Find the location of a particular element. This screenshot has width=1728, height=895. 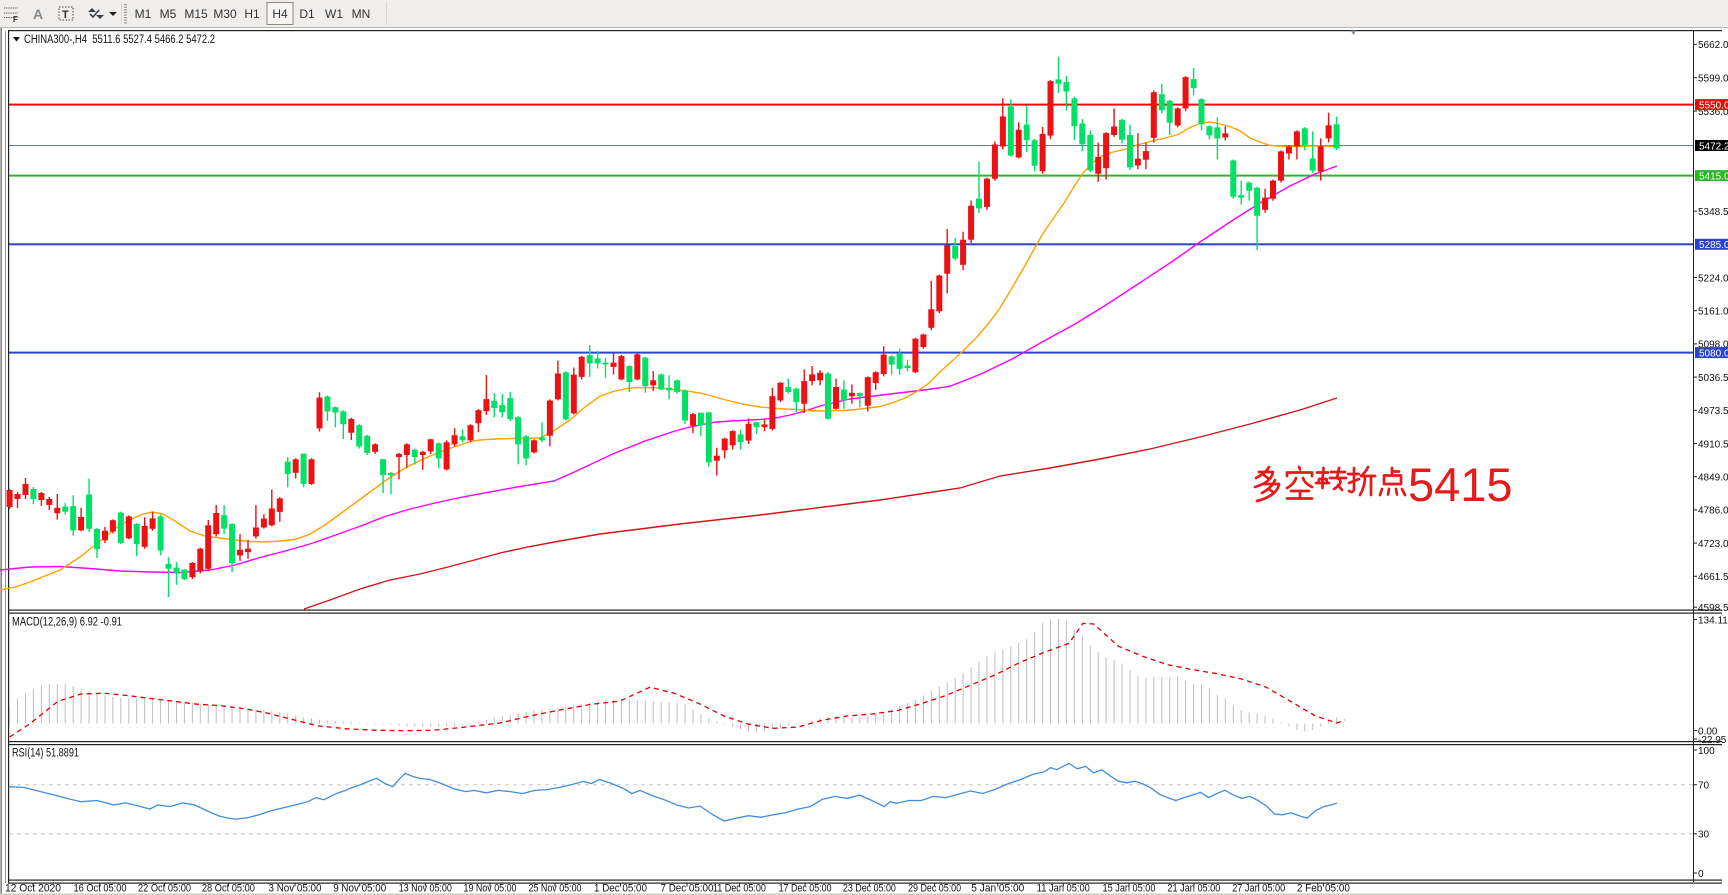

svg-text: 12 Oct 2020 is located at coordinates (33, 889).